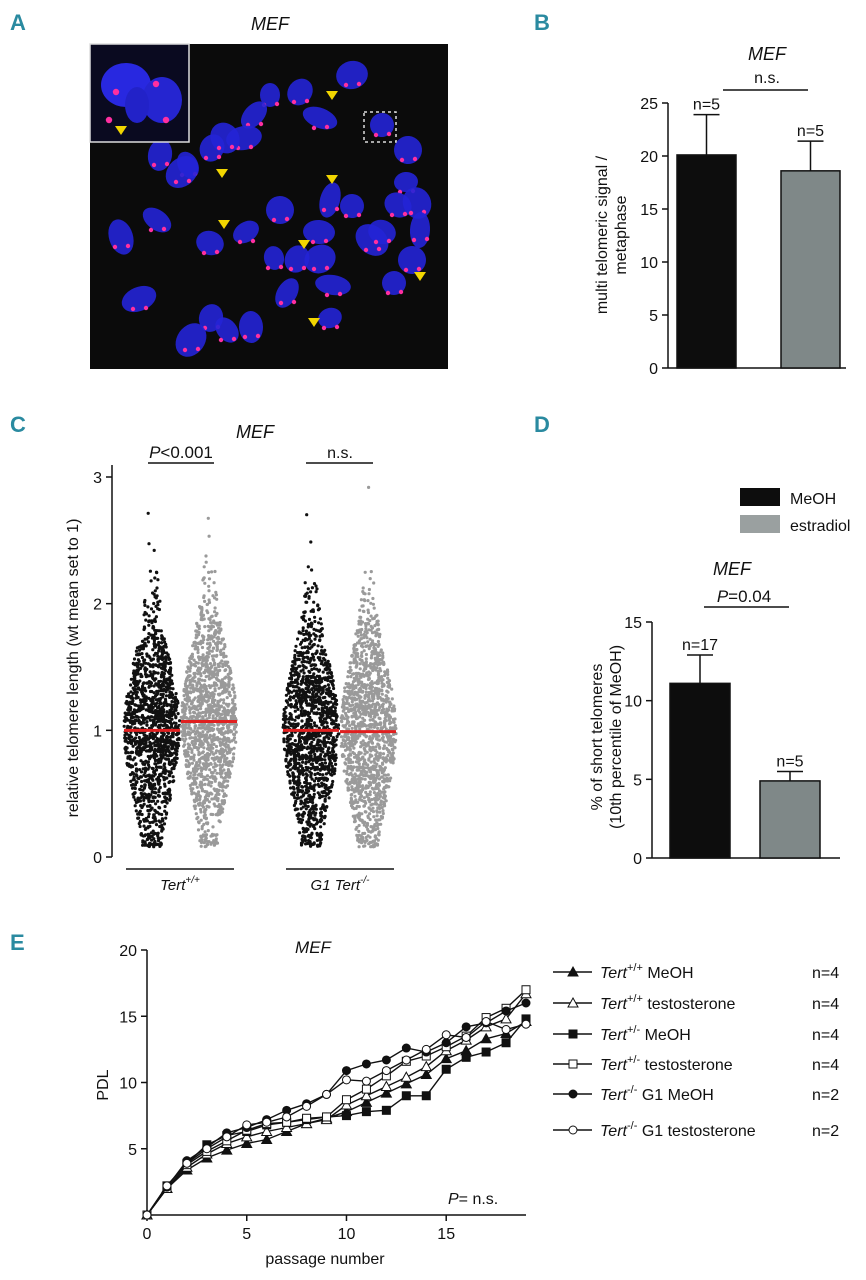  I want to click on inset-selection-box, so click(380, 127).